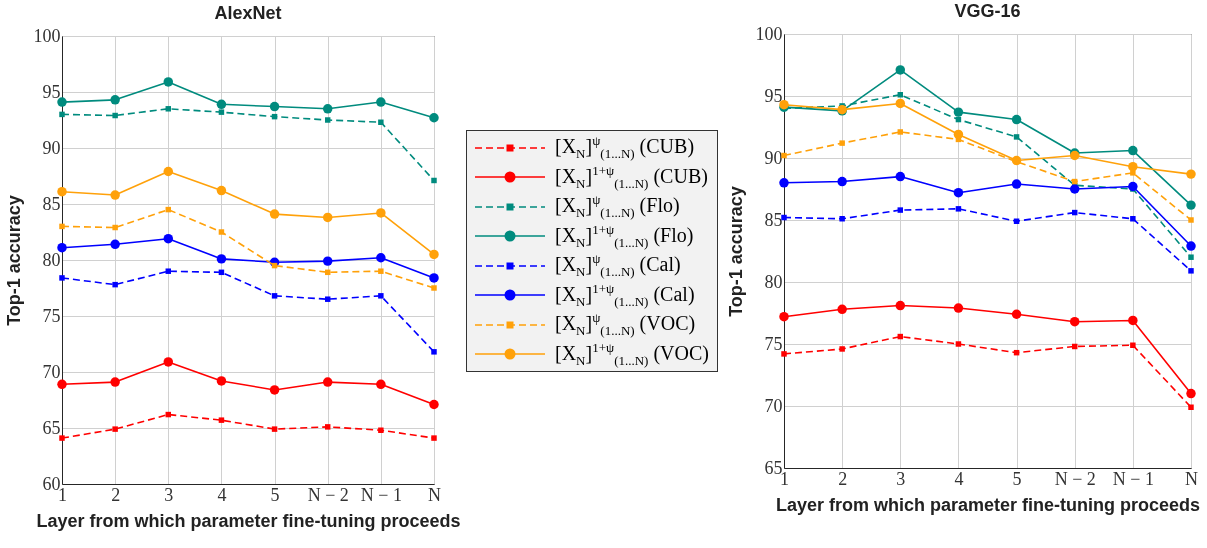  Describe the element at coordinates (618, 266) in the screenshot. I see `legend-label: [X$_{N}$]$^{ψ}$$_{(1...N)}$ (Cal)` at that location.